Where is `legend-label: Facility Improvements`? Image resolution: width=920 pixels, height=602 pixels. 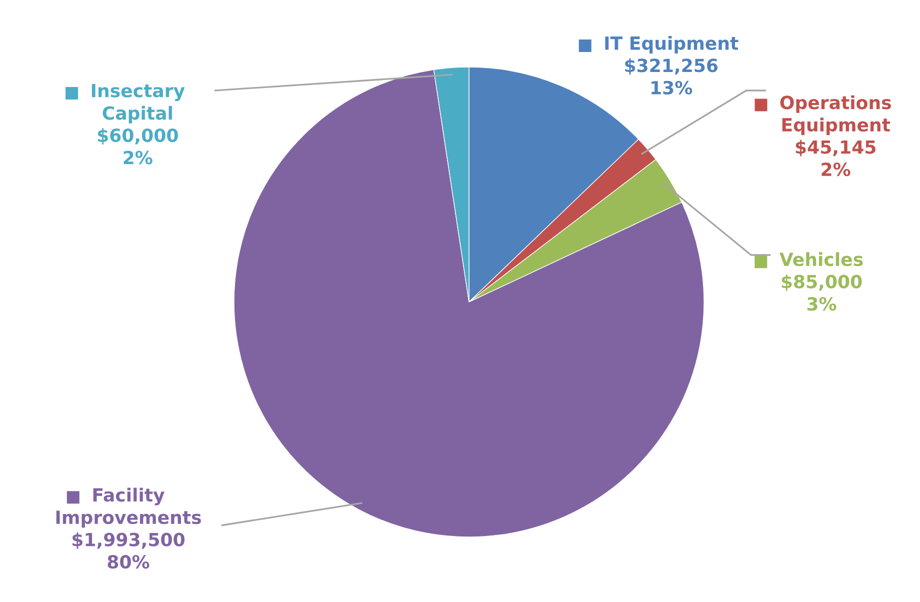 legend-label: Facility Improvements is located at coordinates (128, 508).